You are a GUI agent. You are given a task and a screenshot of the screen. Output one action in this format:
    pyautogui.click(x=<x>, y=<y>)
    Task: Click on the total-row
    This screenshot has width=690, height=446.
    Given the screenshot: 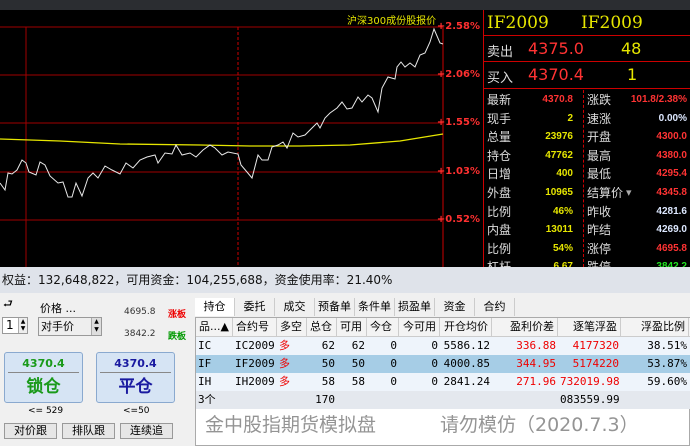 What is the action you would take?
    pyautogui.click(x=443, y=400)
    